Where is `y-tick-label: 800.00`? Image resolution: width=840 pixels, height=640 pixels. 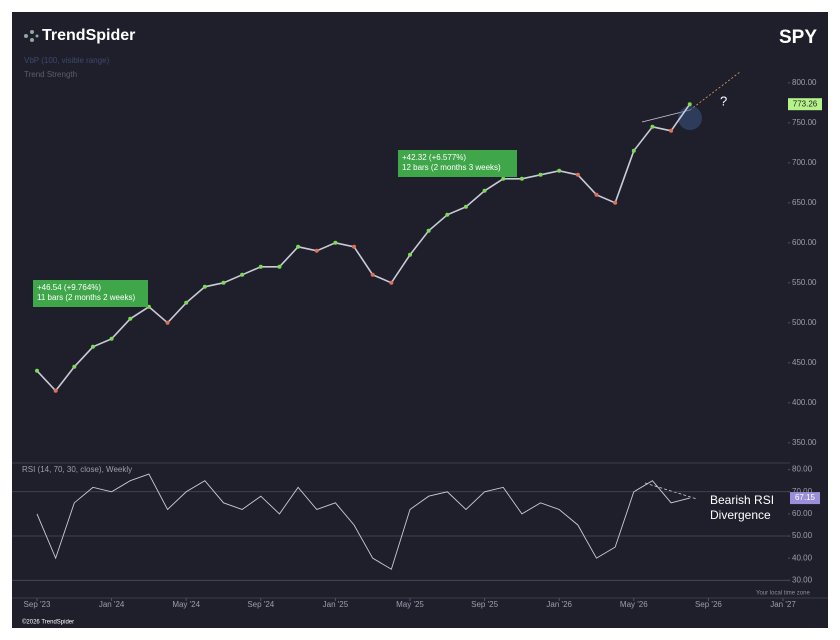
y-tick-label: 800.00 is located at coordinates (804, 82).